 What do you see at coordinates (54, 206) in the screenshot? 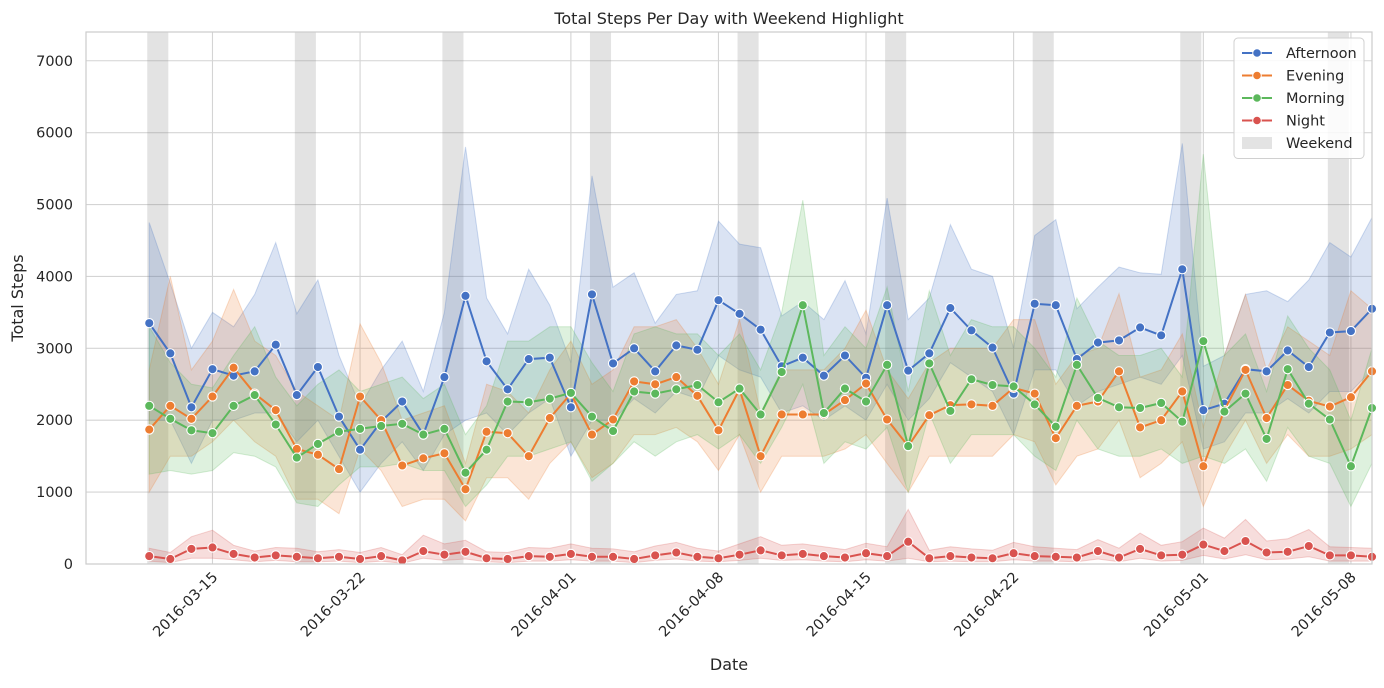
I see `y-tick-label: 5000` at bounding box center [54, 206].